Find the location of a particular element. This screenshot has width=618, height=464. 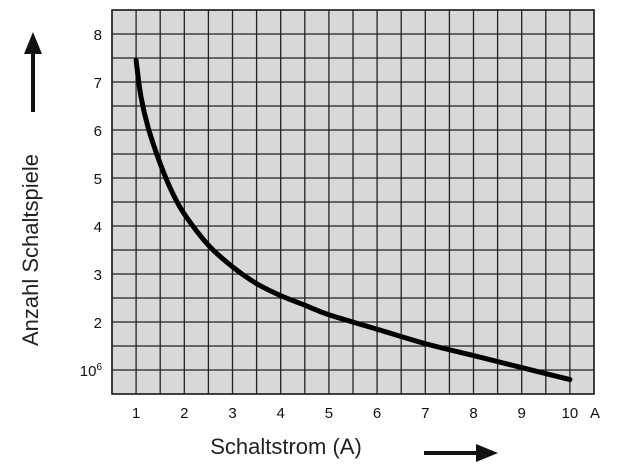

x-tick-label: 7 is located at coordinates (425, 413).